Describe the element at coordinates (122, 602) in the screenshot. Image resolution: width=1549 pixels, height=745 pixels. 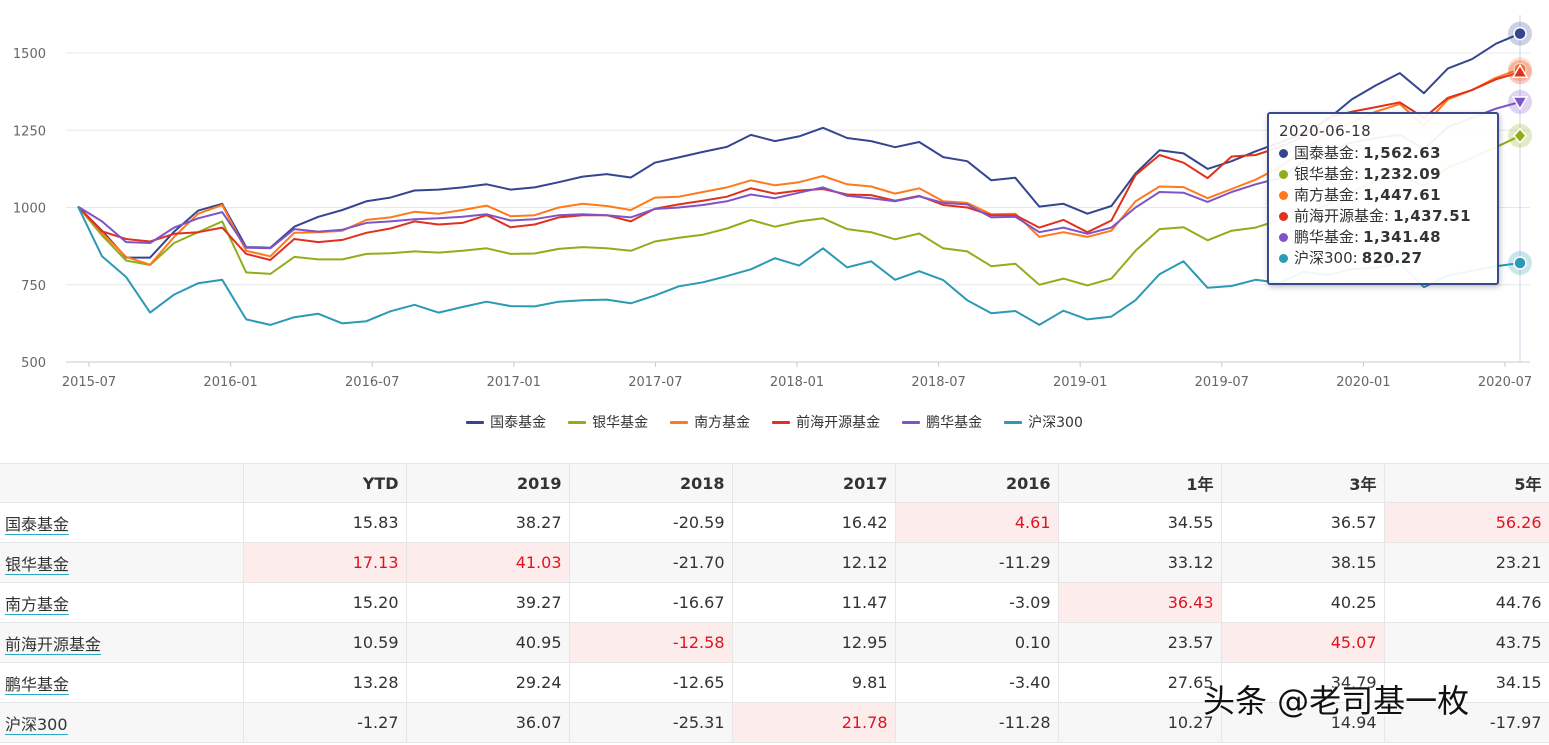
I see `fund-name-cell: 南方基金` at that location.